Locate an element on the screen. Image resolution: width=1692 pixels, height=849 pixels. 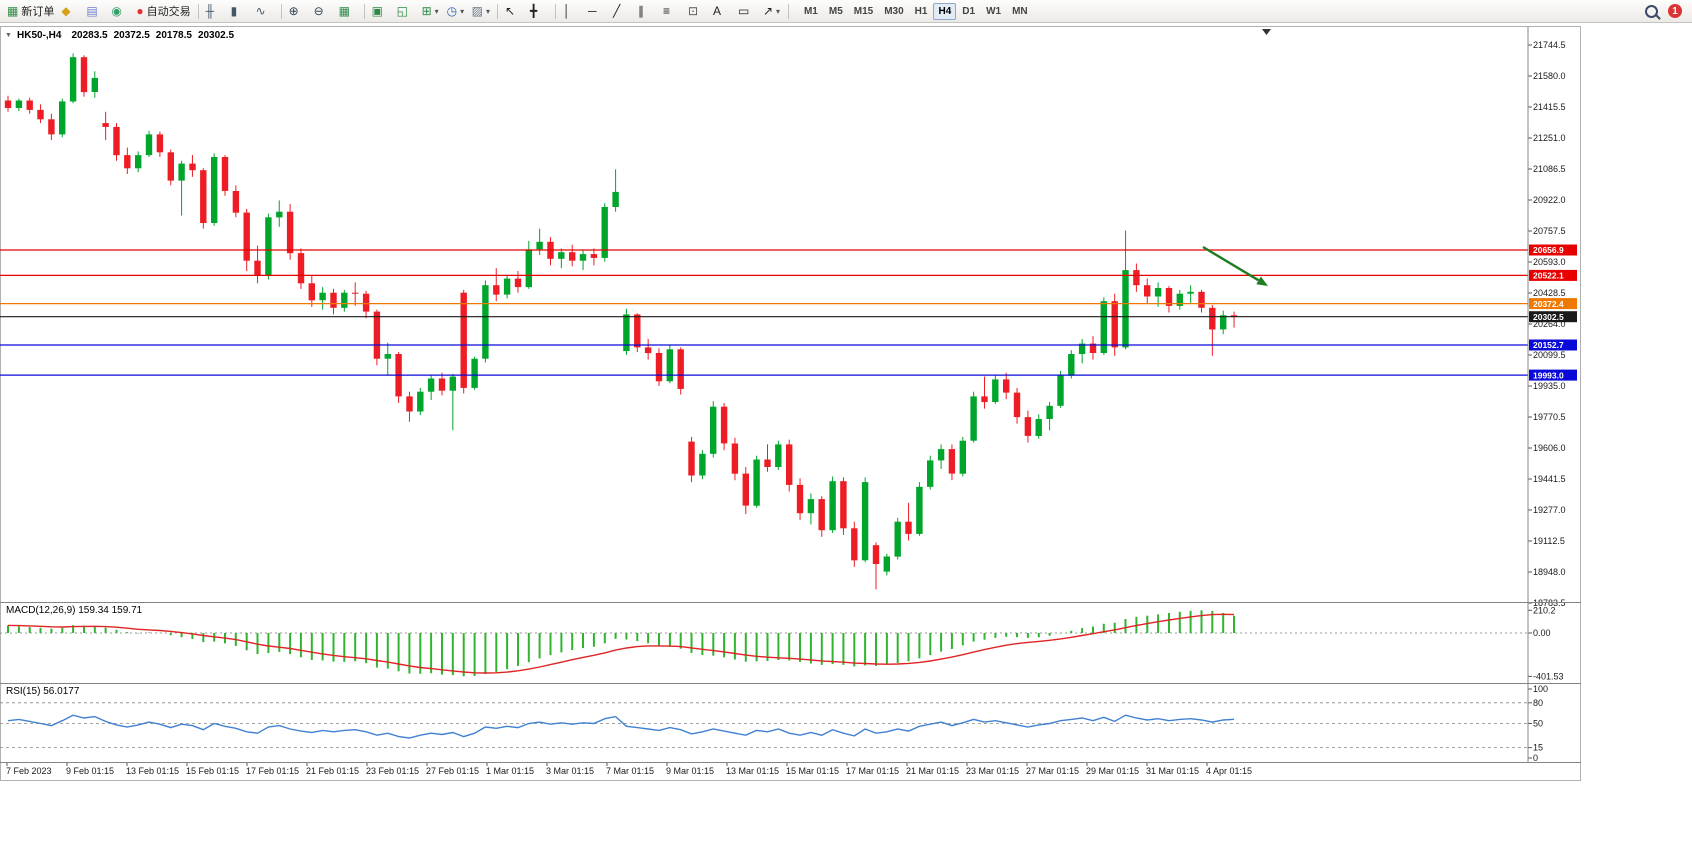
horizontal-line-button: ─ is located at coordinates (597, 11).